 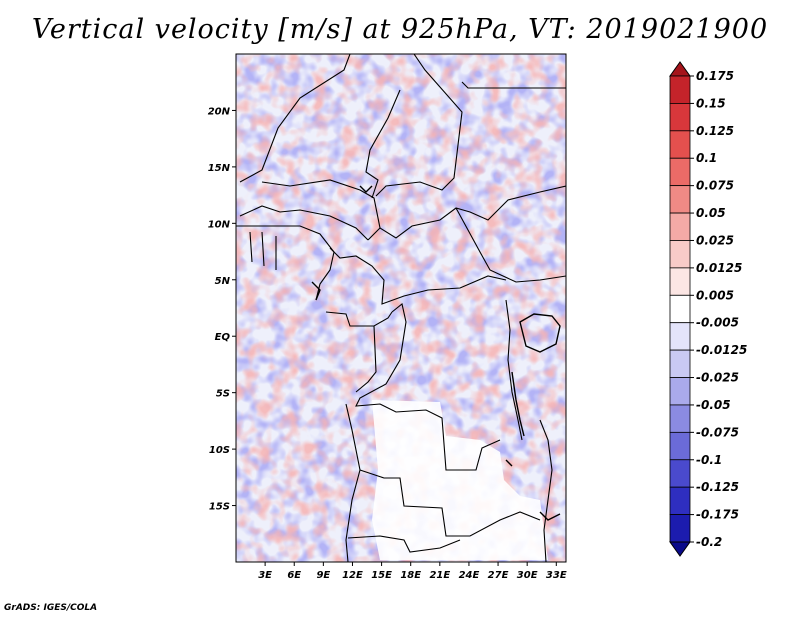 I want to click on x-tick-label: 33E, so click(x=556, y=575).